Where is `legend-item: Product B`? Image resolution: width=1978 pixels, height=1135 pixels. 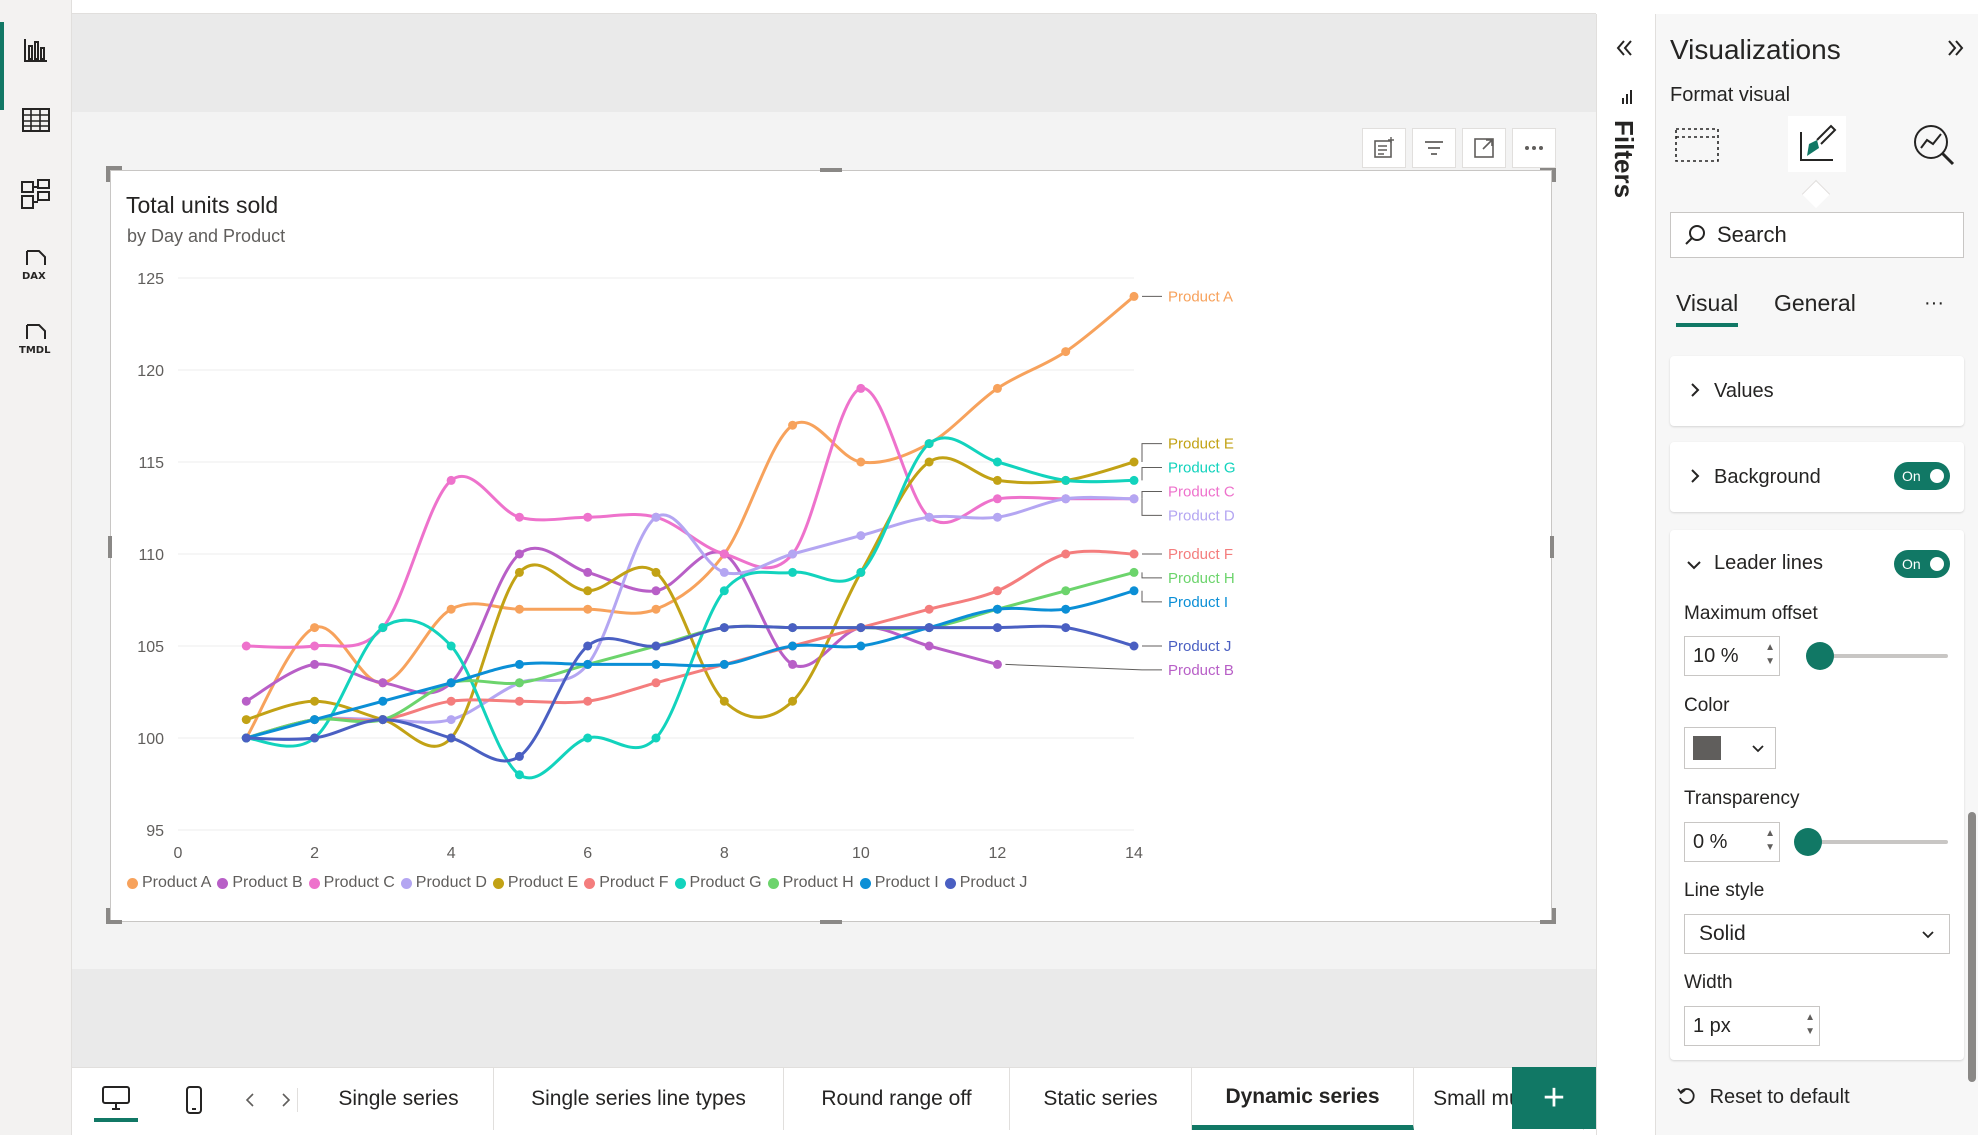 legend-item: Product B is located at coordinates (260, 883).